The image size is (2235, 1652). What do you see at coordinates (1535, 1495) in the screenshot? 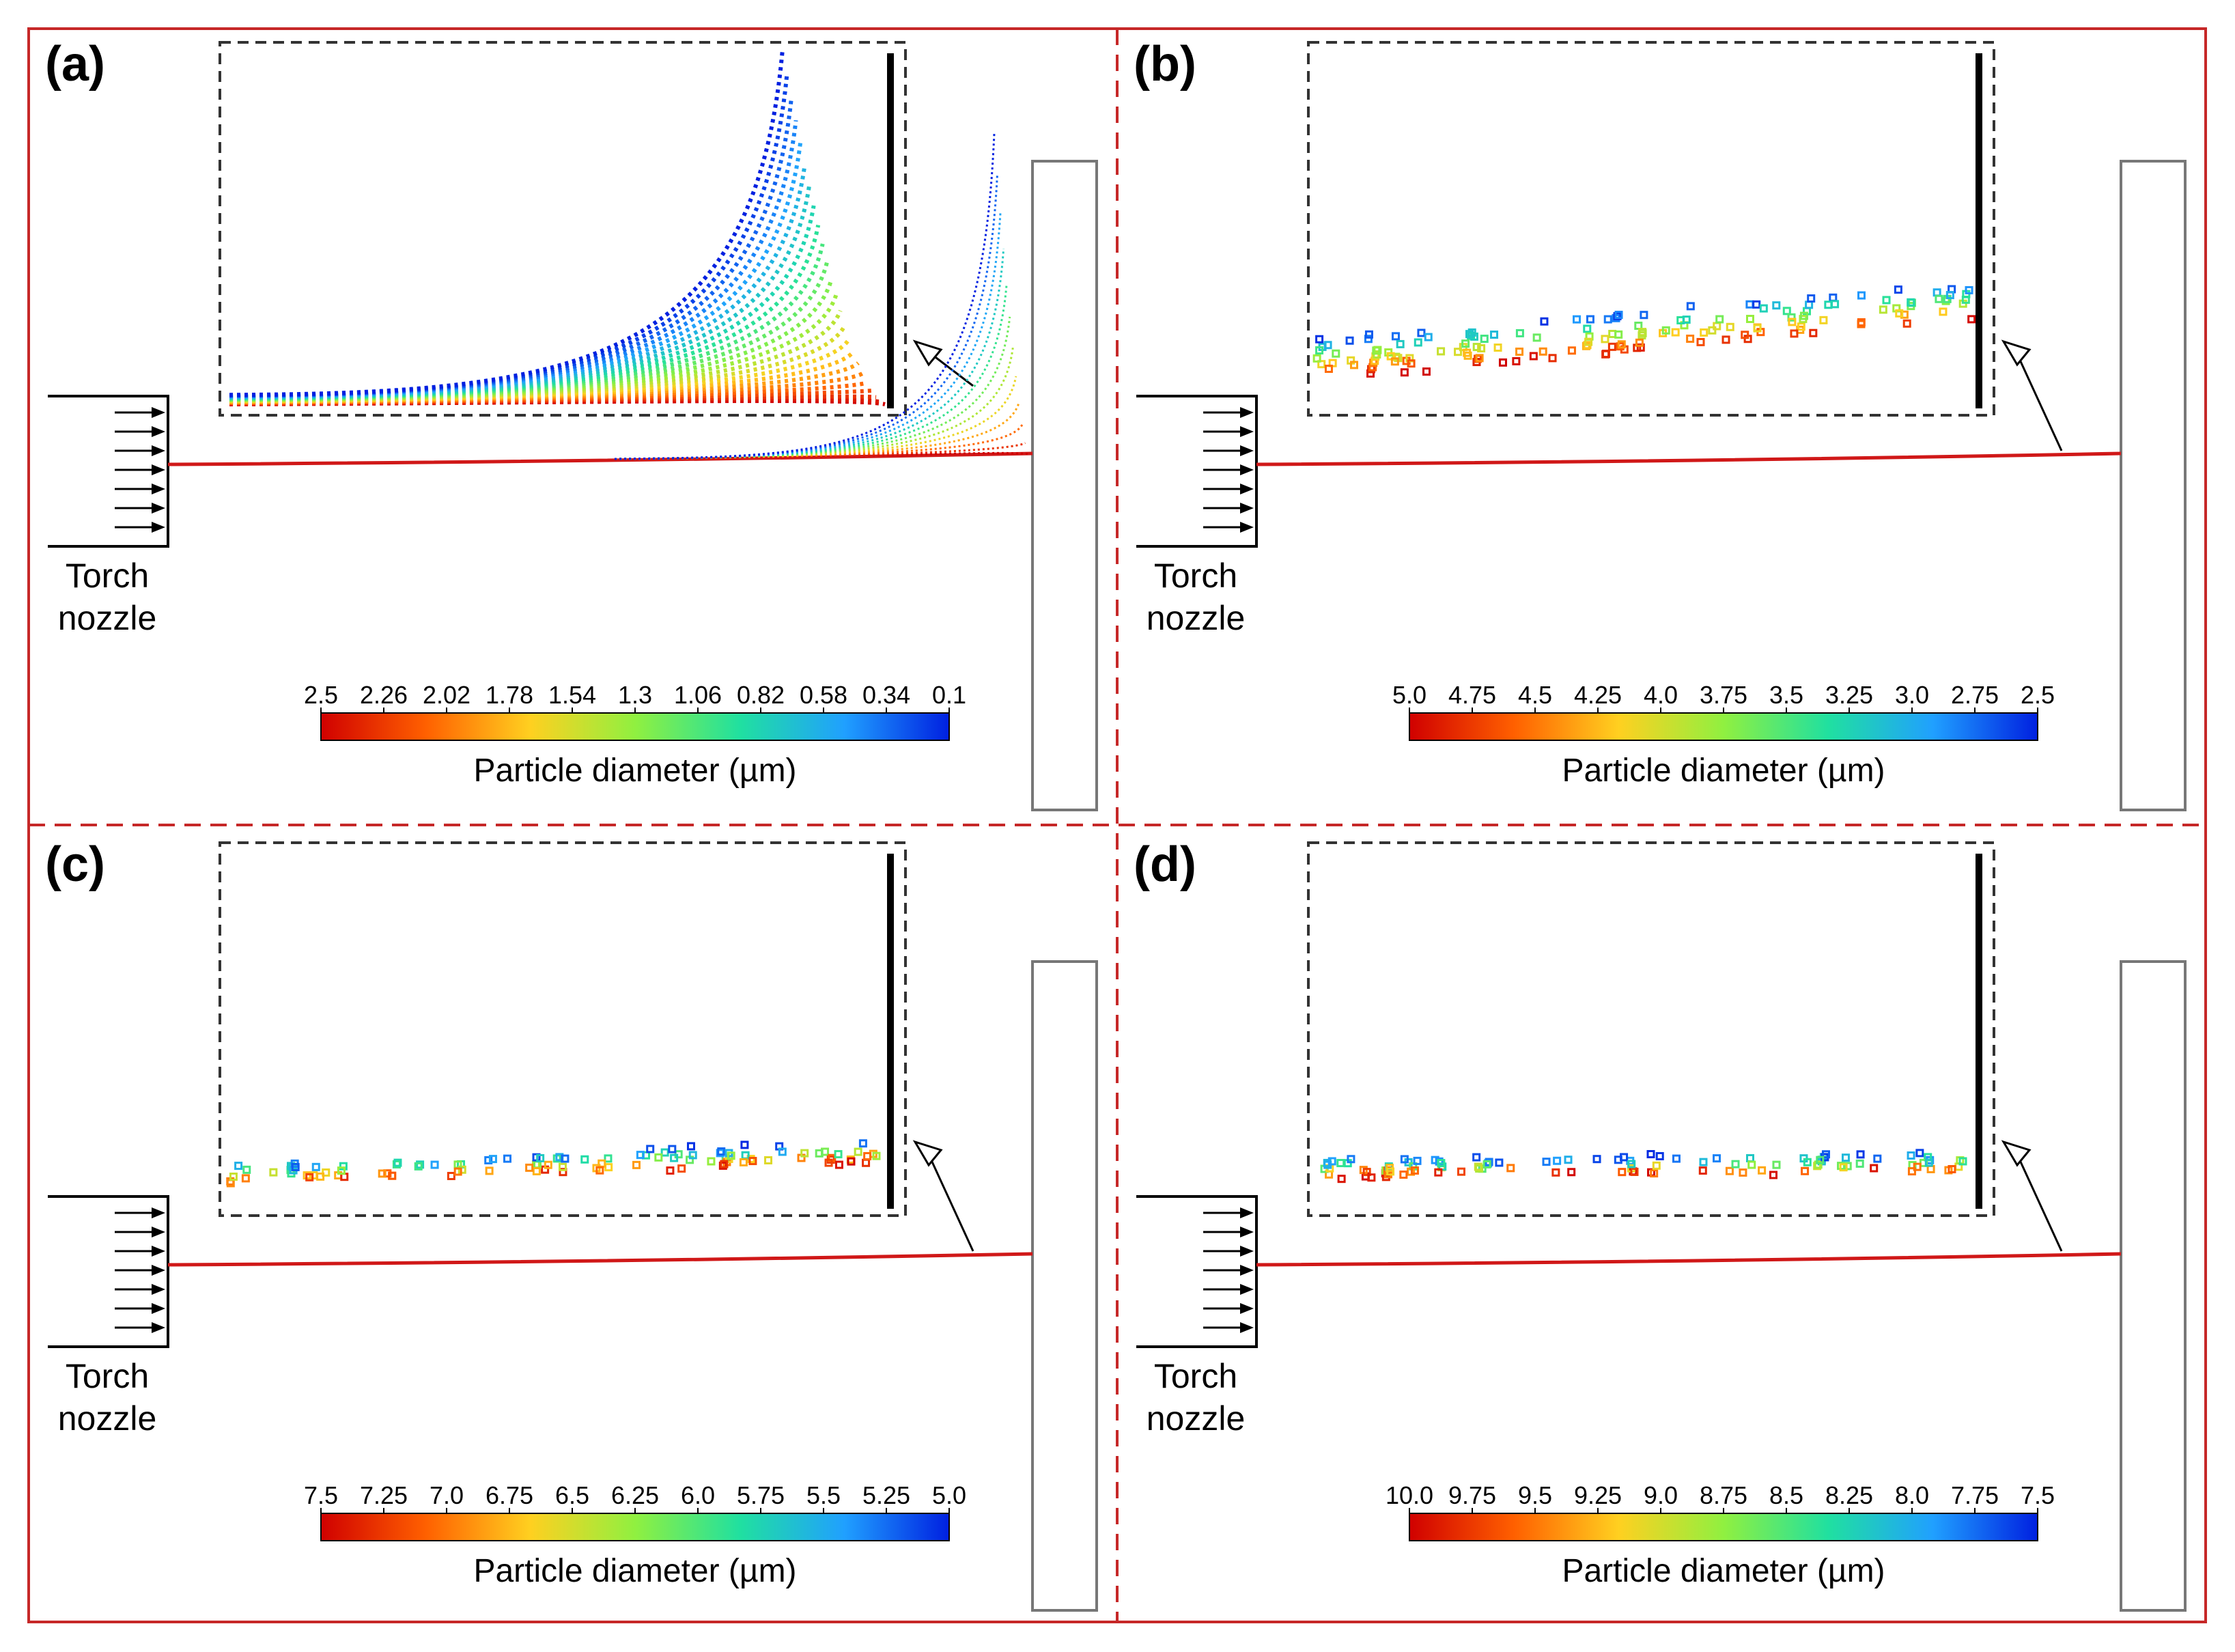
I see `colorbar-tick-label: 9.5` at bounding box center [1535, 1495].